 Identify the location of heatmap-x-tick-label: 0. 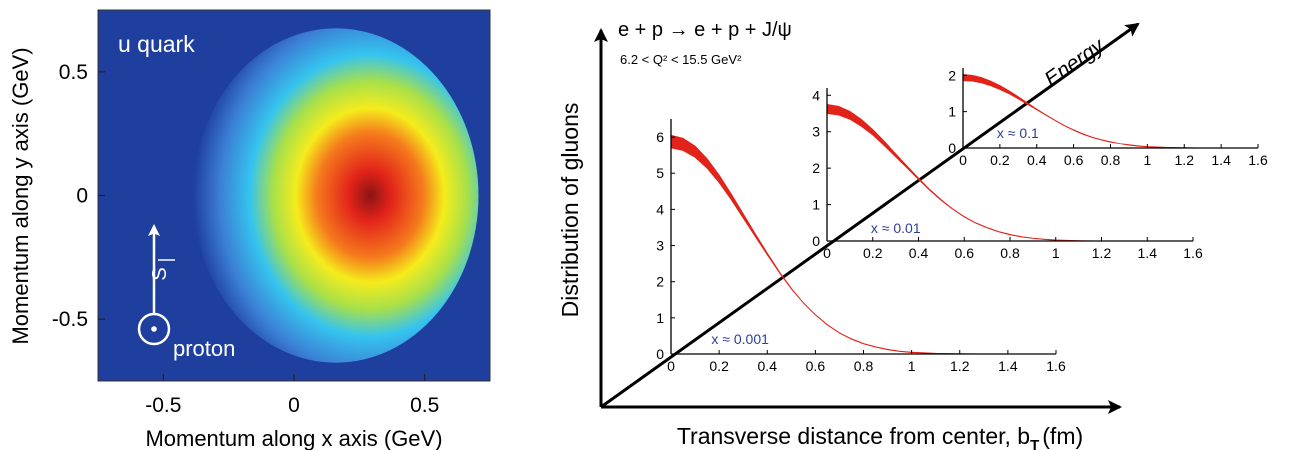
(294, 405).